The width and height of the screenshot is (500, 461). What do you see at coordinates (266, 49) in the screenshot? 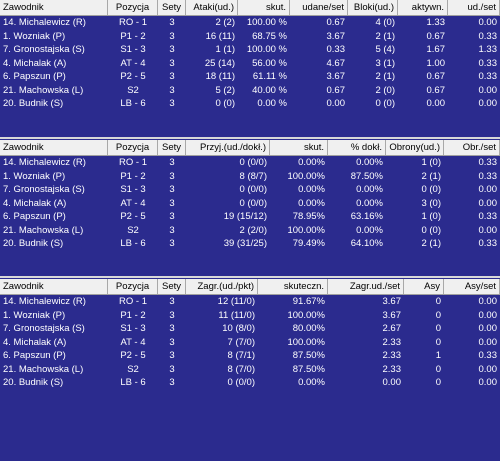
I see `table-cell: 100.00 %` at bounding box center [266, 49].